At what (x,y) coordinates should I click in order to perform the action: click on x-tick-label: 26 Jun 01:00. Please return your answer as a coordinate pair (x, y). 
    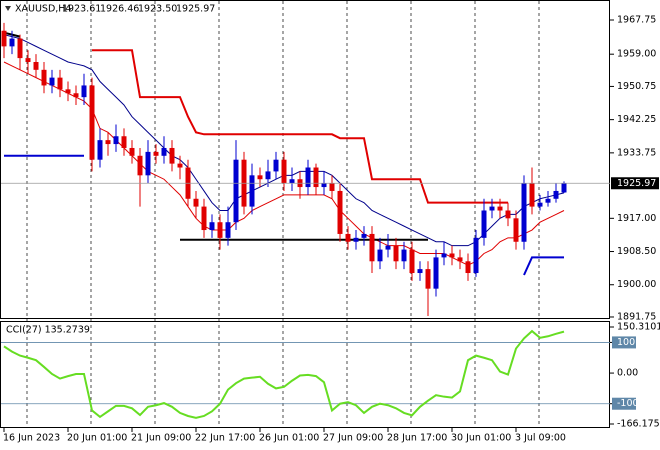
    Looking at the image, I should click on (289, 438).